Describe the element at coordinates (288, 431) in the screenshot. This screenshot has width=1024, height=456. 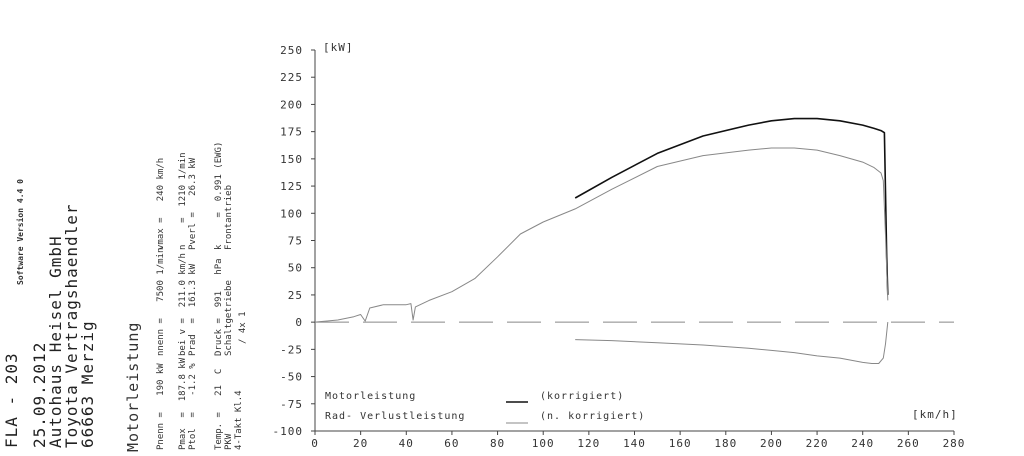
I see `y-tick-label: -100` at that location.